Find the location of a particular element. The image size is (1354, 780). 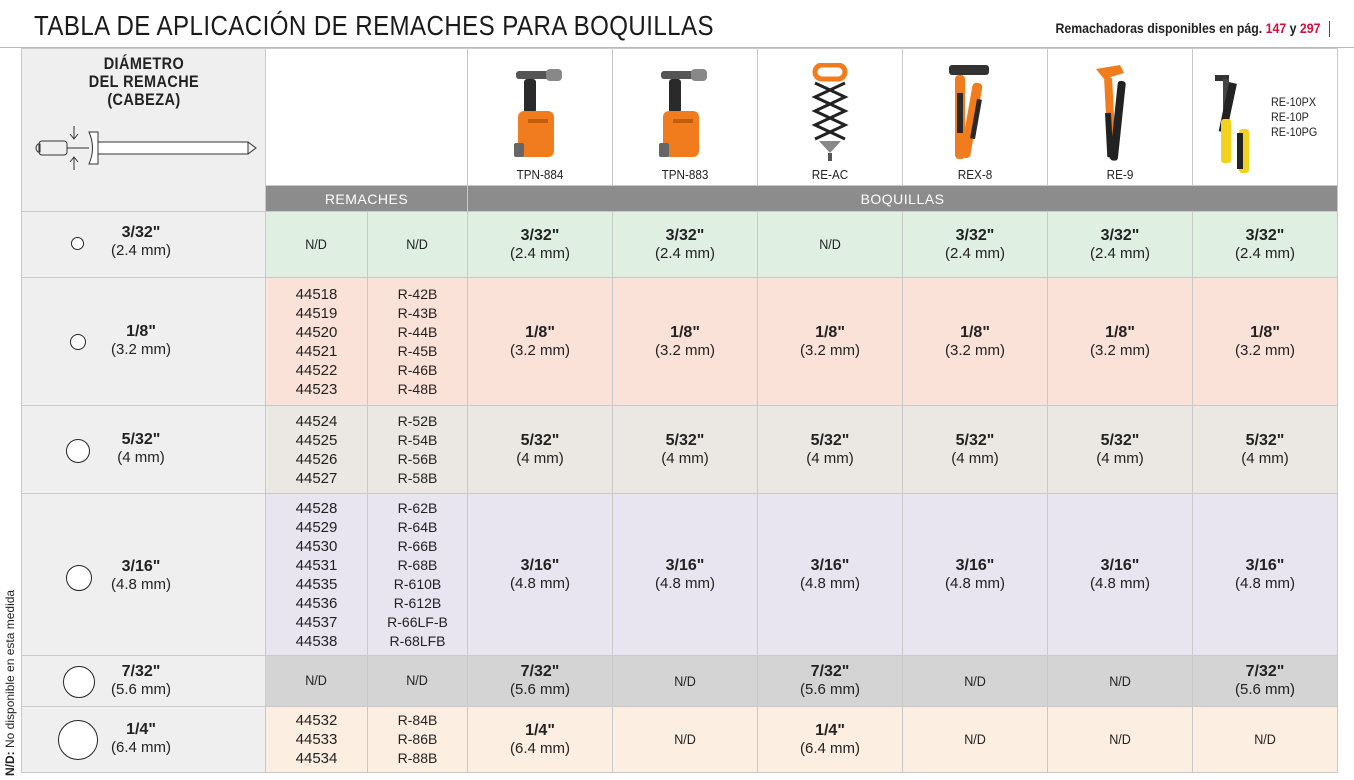

size-mm: (3.2 mm) is located at coordinates (141, 349).